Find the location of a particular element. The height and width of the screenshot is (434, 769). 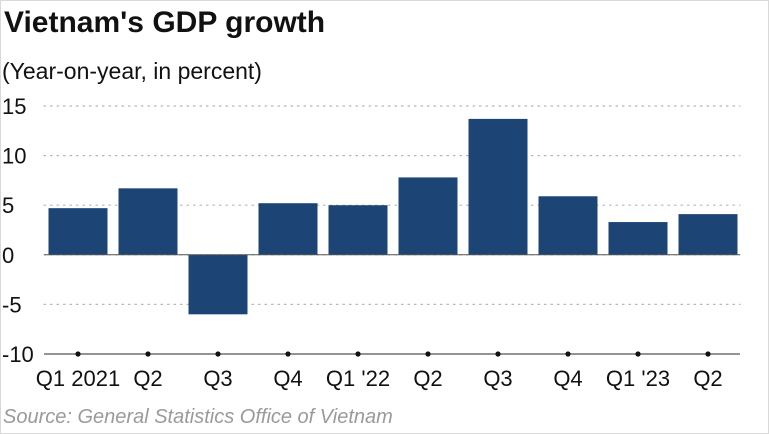

y-tick-label: 15 is located at coordinates (14, 106).